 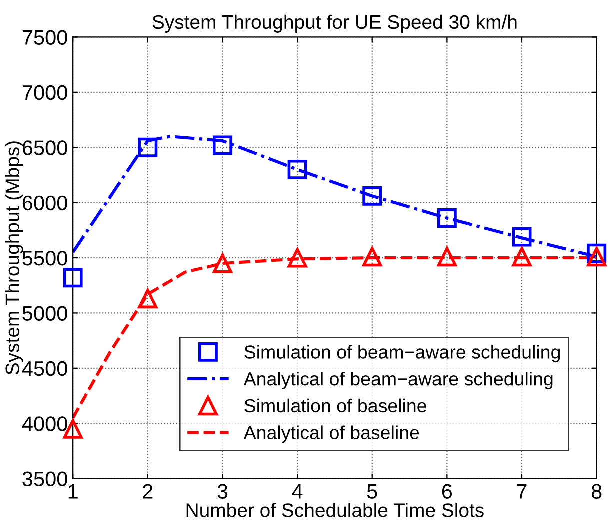 I want to click on chart-title: System Throughput for UE Speed 30 km/h, so click(x=334, y=23).